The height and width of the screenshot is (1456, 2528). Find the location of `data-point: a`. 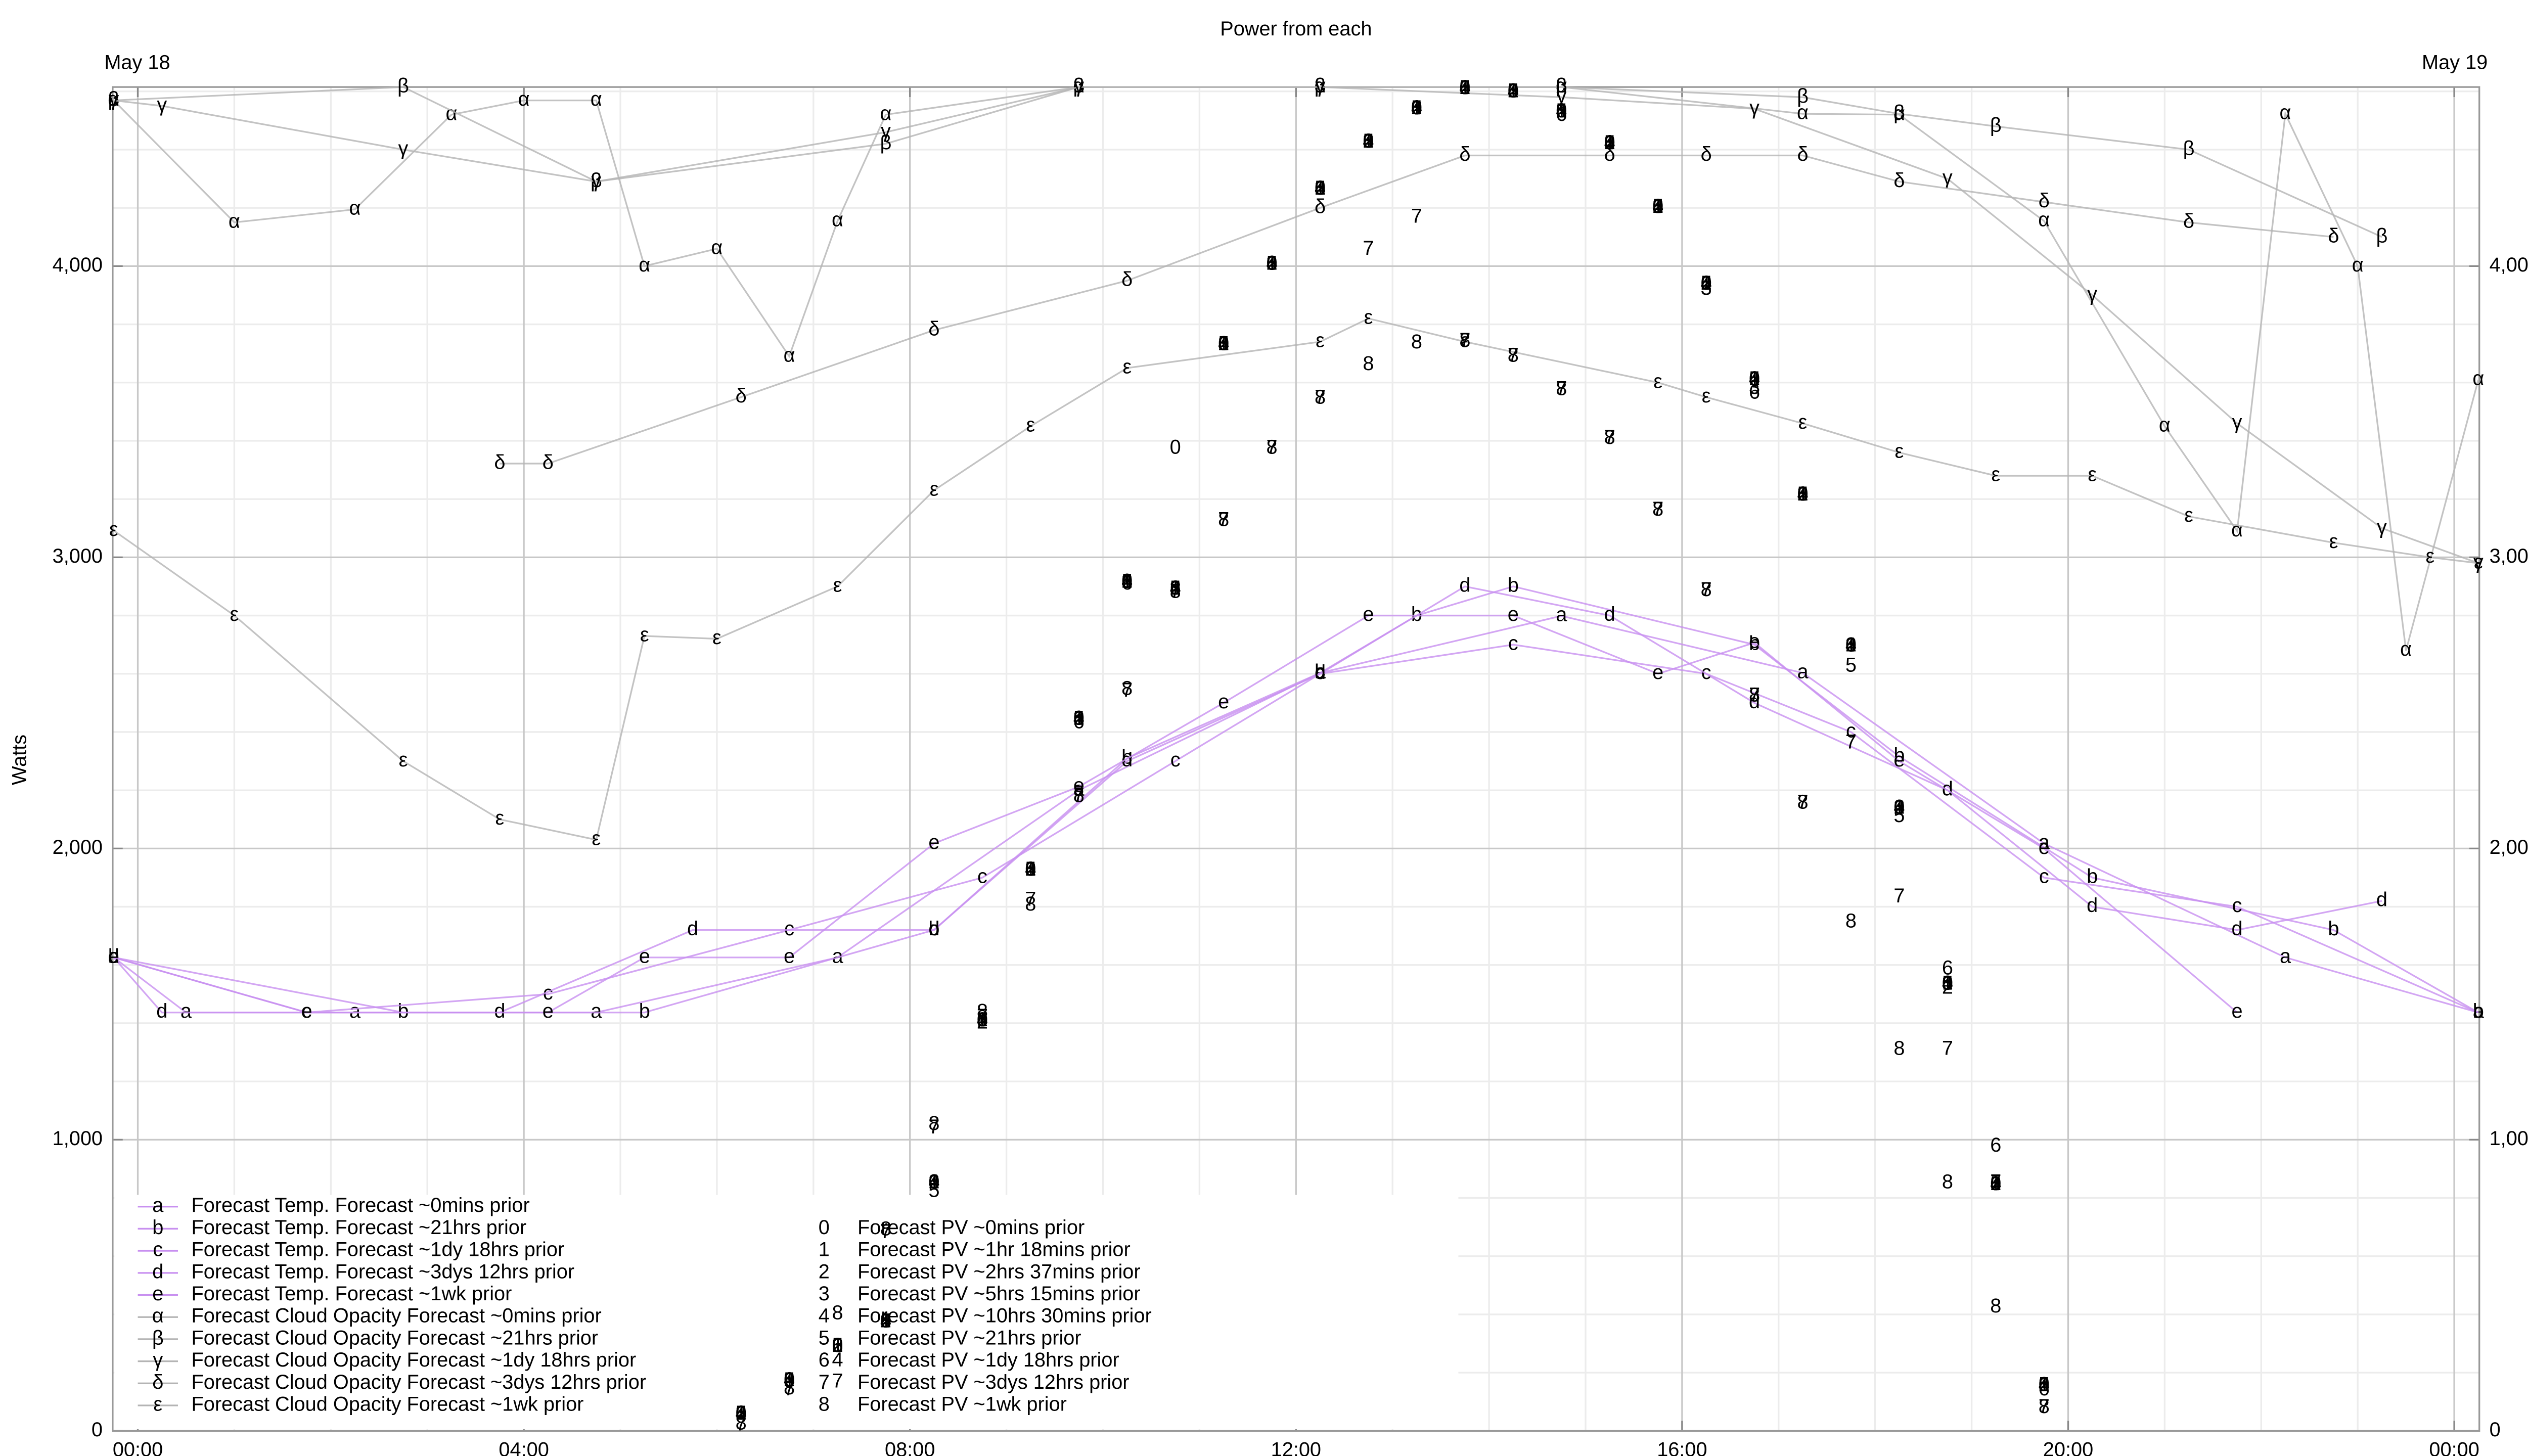

data-point: a is located at coordinates (186, 1011).